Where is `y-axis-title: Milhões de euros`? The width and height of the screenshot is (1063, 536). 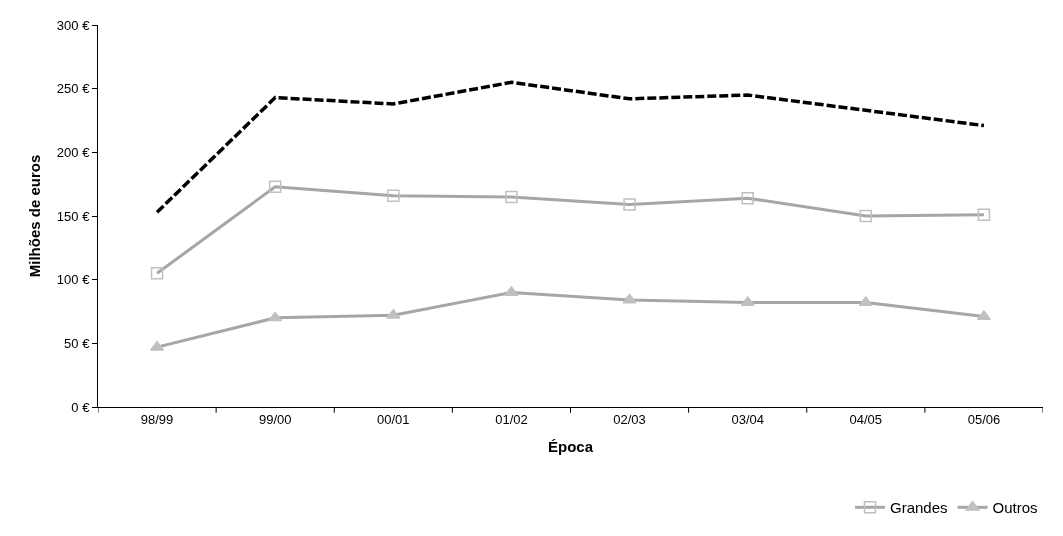
y-axis-title: Milhões de euros is located at coordinates (35, 216).